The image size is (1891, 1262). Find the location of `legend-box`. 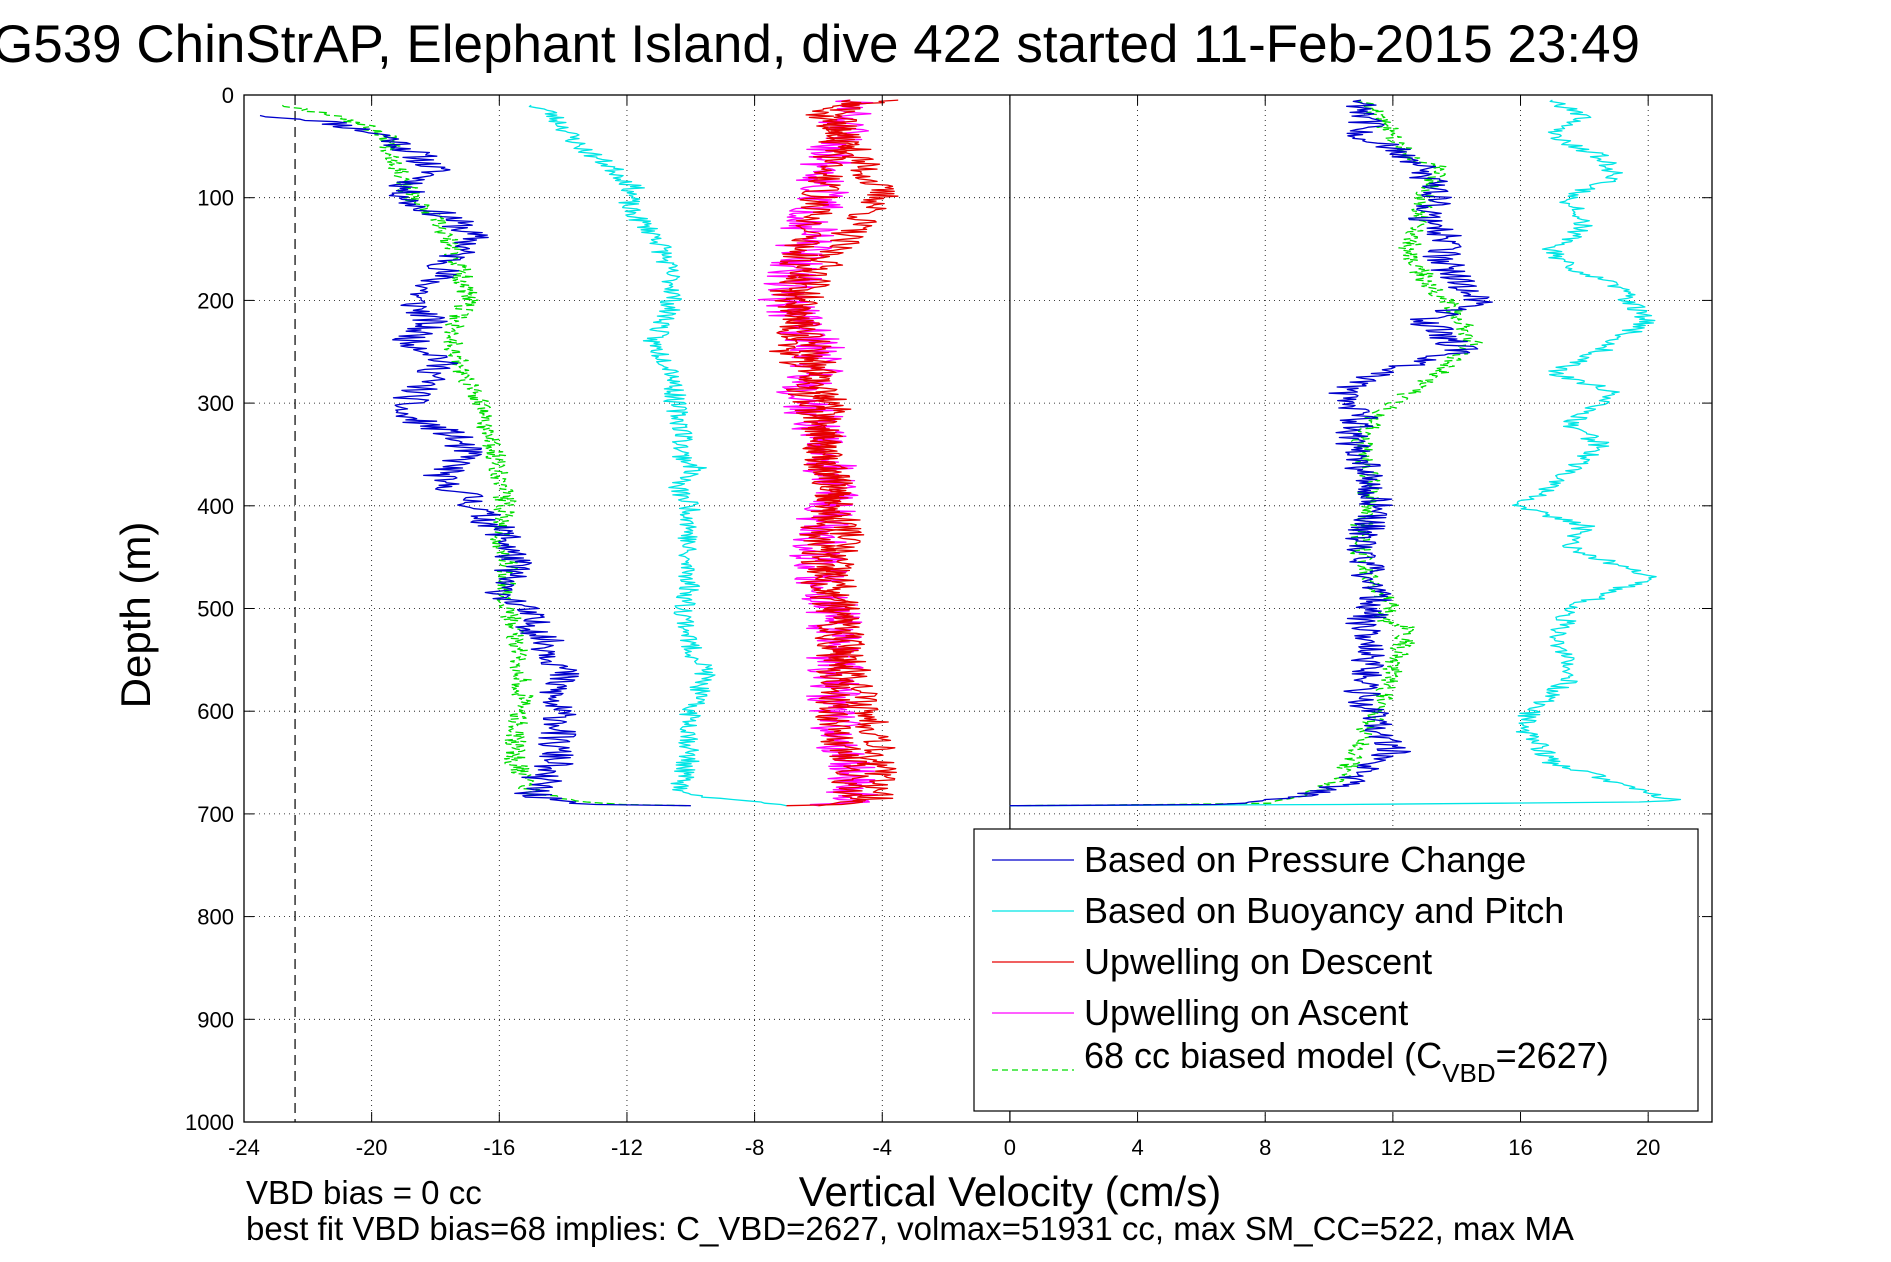

legend-box is located at coordinates (1336, 970).